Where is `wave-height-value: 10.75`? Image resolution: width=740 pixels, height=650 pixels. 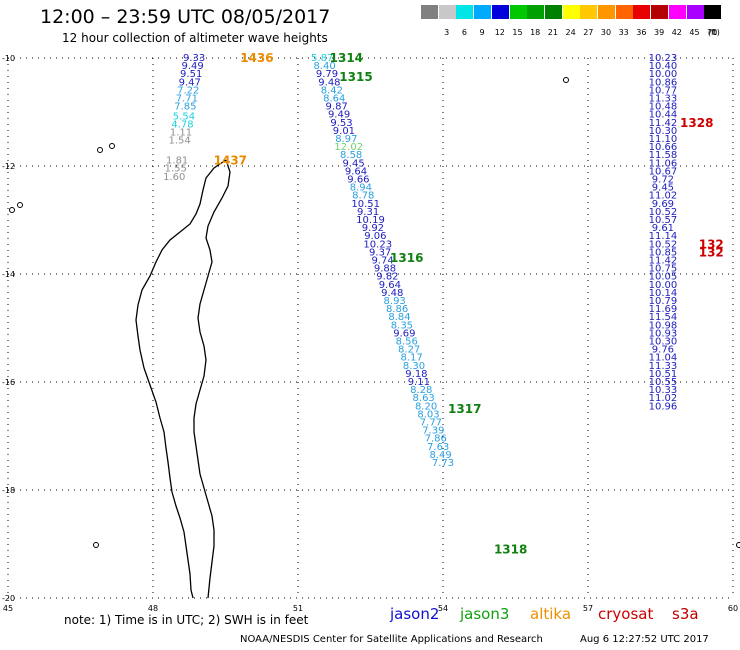 wave-height-value: 10.75 is located at coordinates (663, 269).